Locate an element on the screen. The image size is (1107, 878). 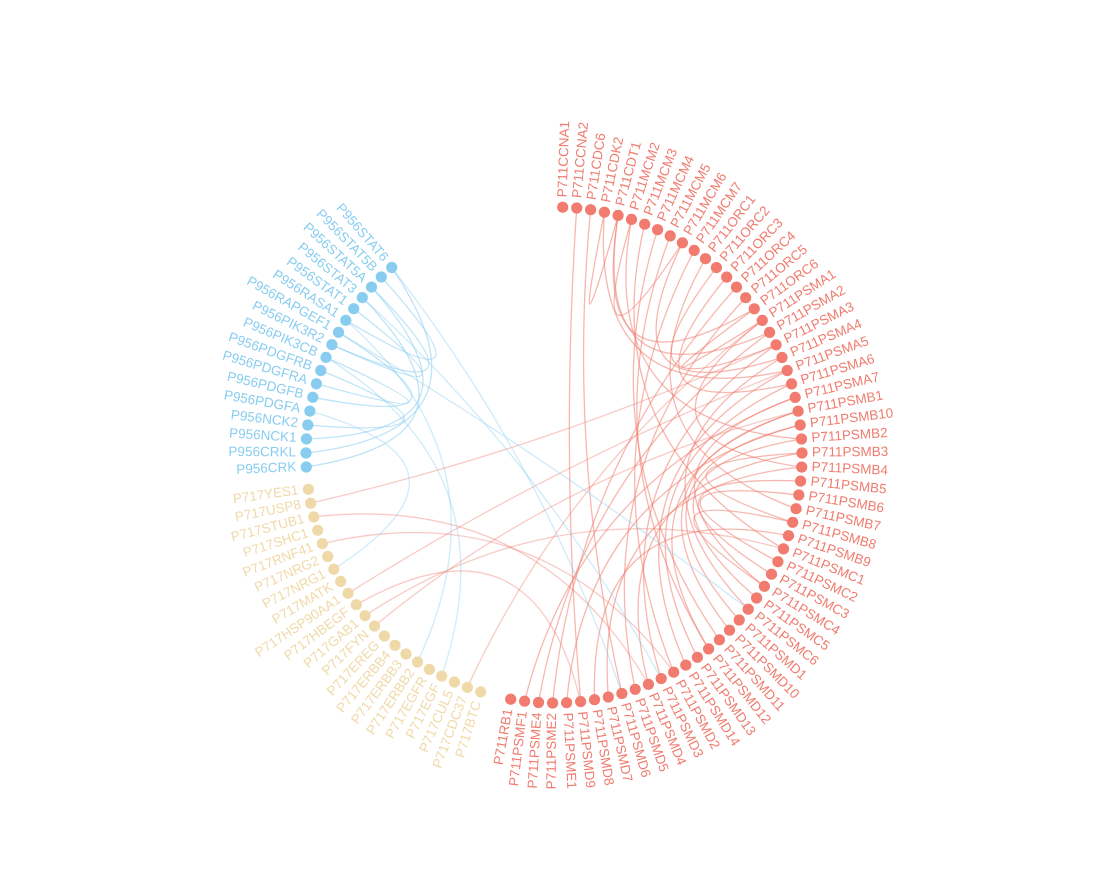
node-P711PSMC2 is located at coordinates (778, 562).